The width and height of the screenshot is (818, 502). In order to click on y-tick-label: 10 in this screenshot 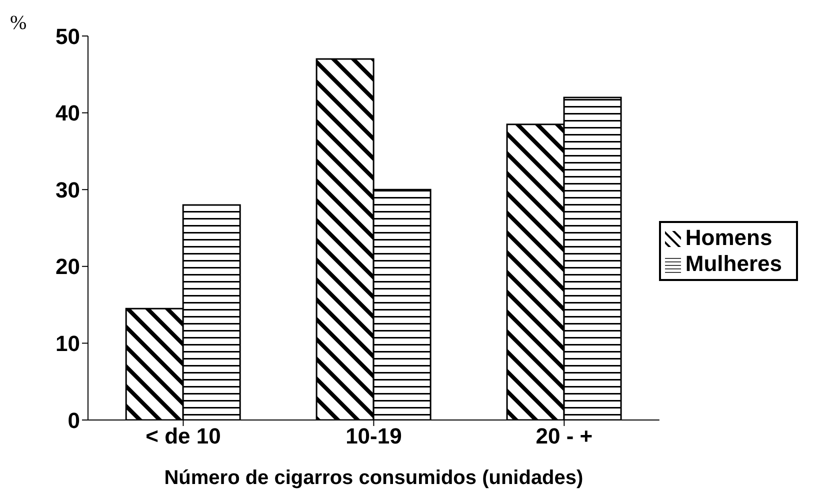, I will do `click(68, 343)`.